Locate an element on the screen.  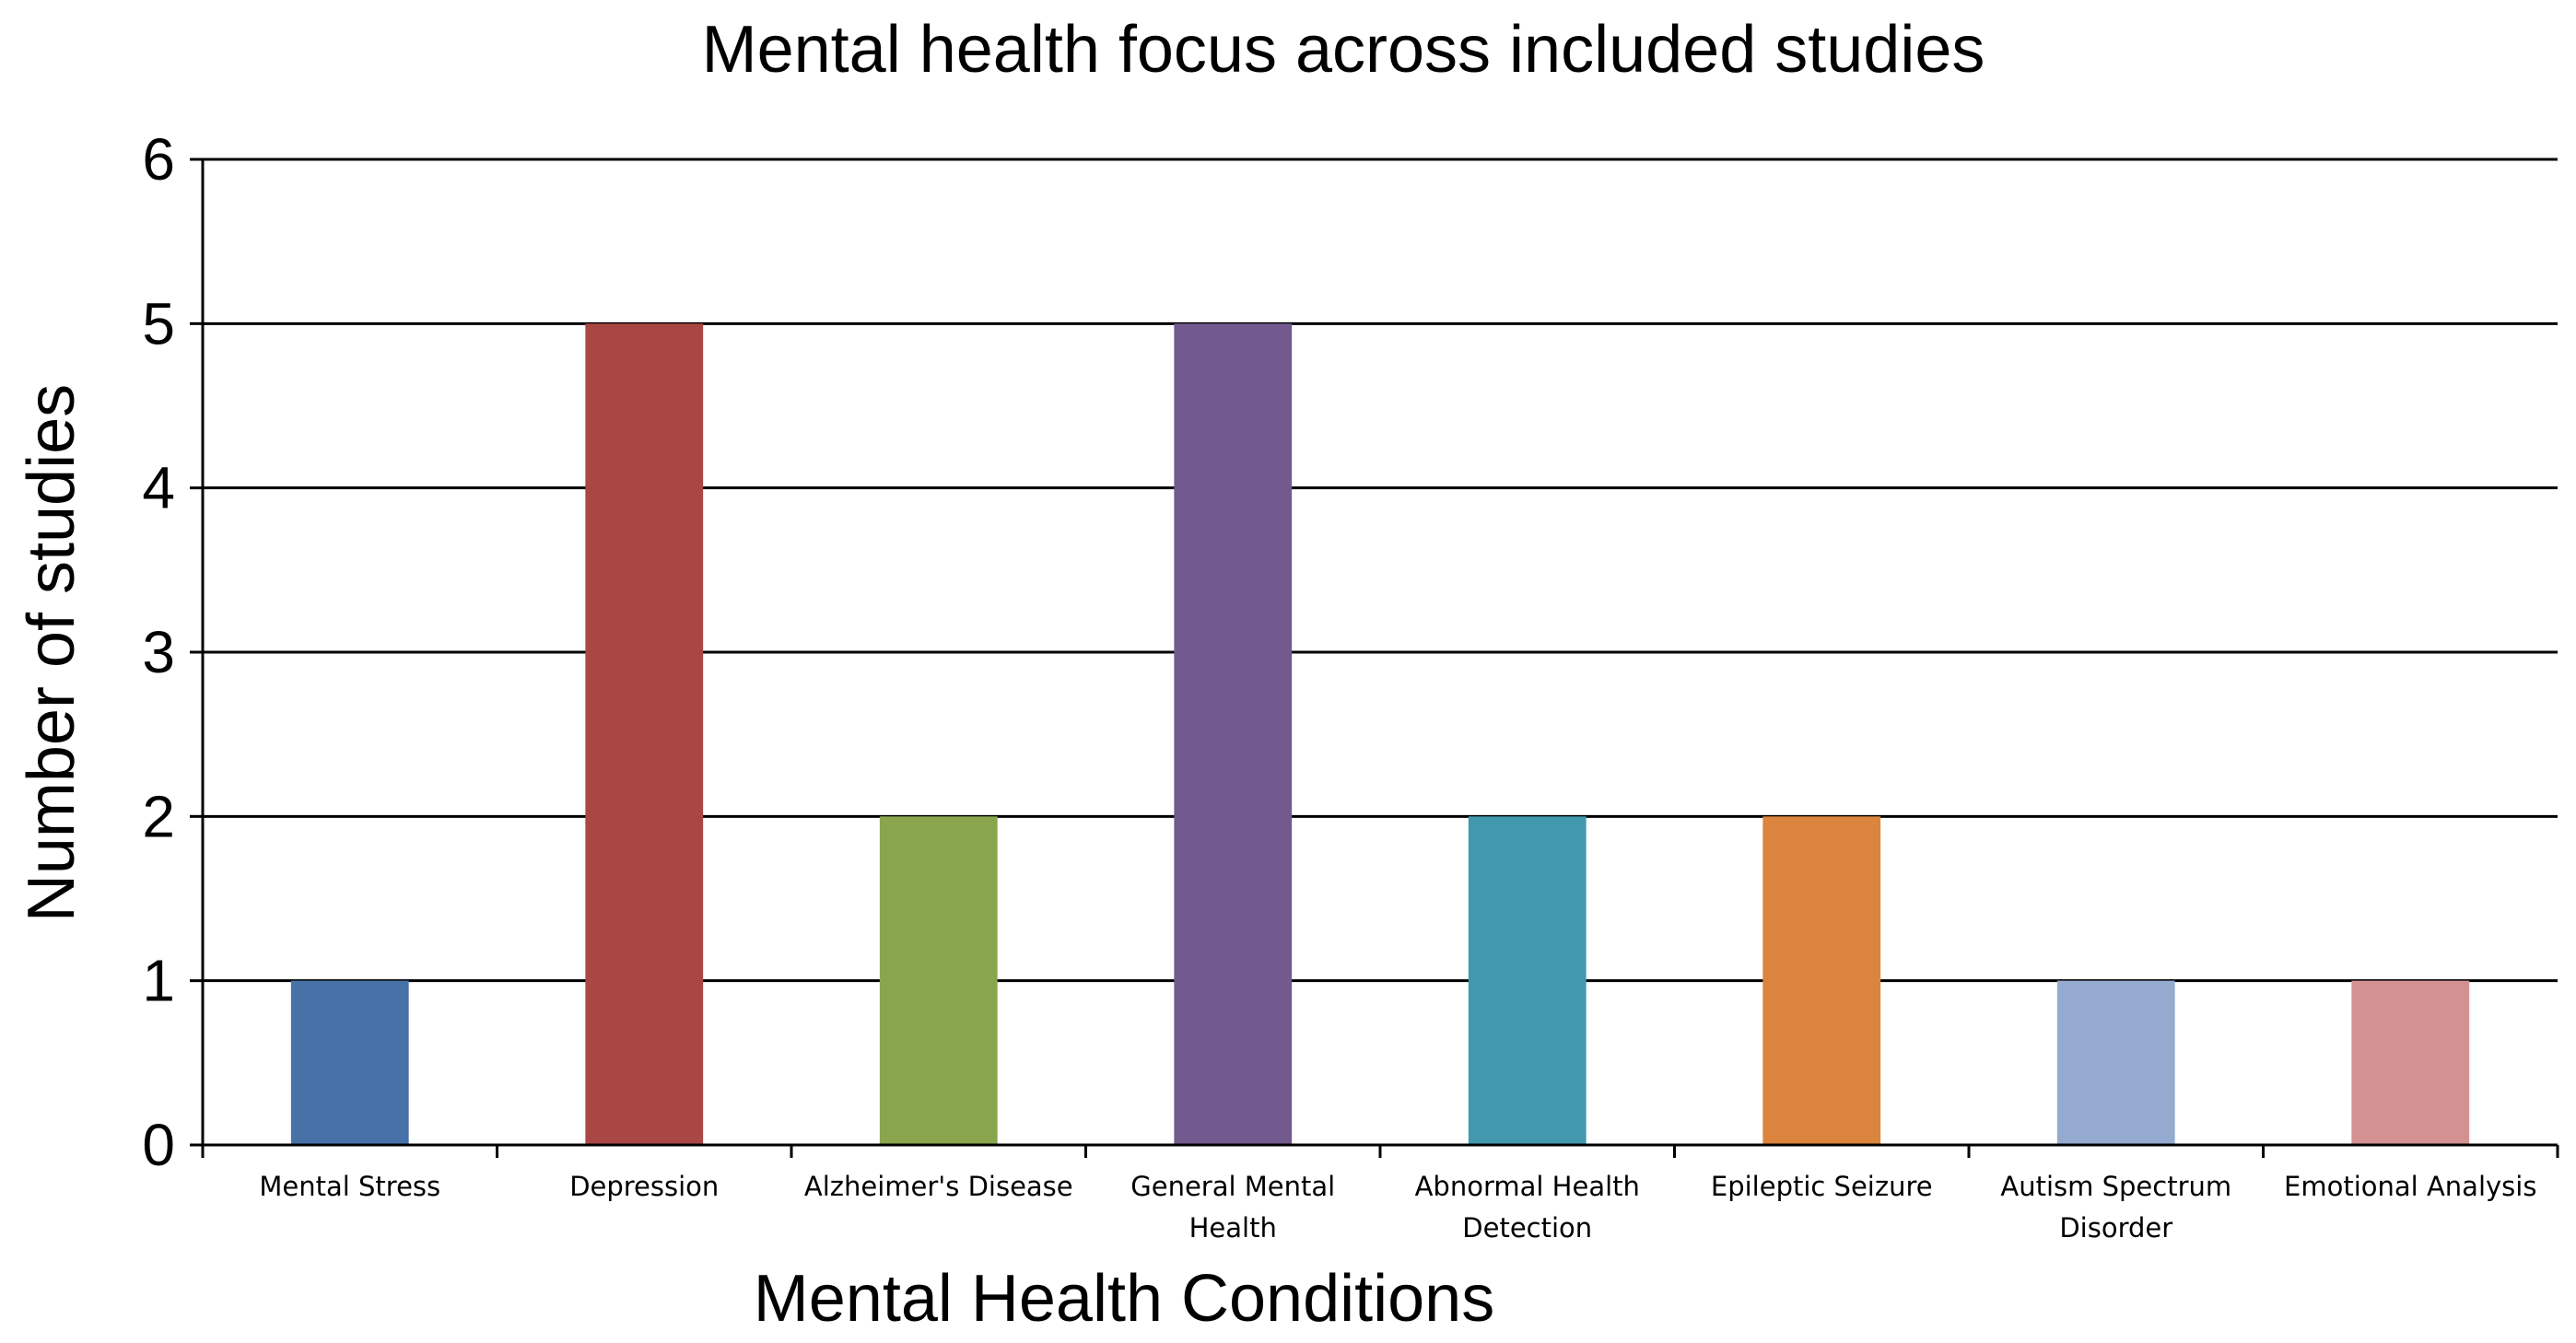
y-tick-label: 3 is located at coordinates (158, 652).